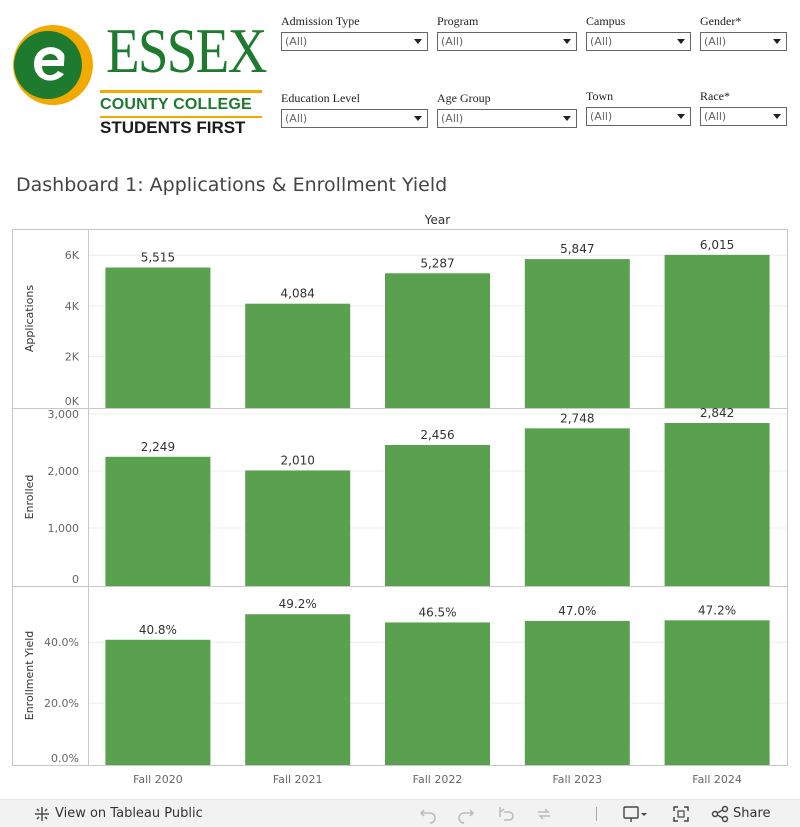 The width and height of the screenshot is (800, 827). I want to click on filter-age-group: Age Group (All), so click(507, 110).